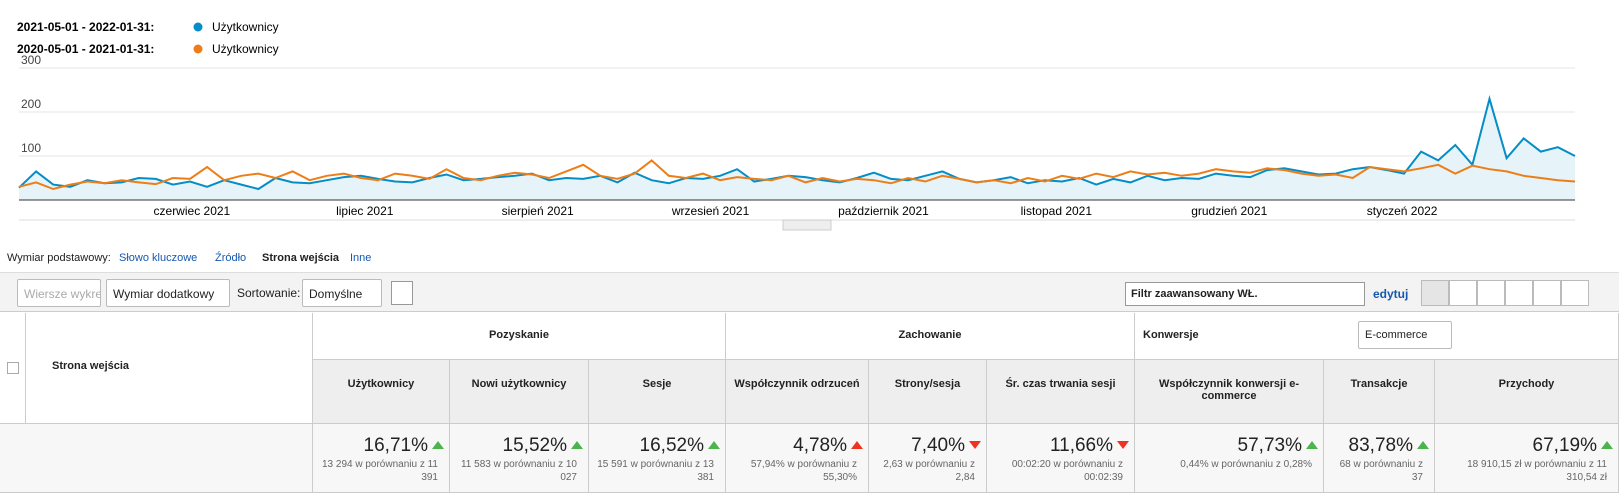 Image resolution: width=1619 pixels, height=500 pixels. I want to click on dim-data, so click(156, 458).